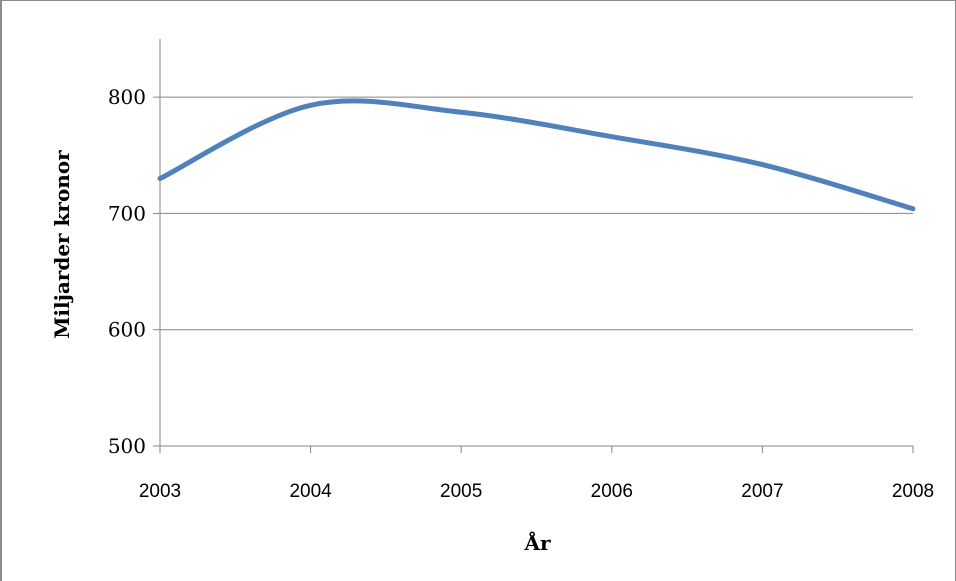 This screenshot has width=956, height=581. What do you see at coordinates (127, 446) in the screenshot?
I see `y-tick-label-500: 500` at bounding box center [127, 446].